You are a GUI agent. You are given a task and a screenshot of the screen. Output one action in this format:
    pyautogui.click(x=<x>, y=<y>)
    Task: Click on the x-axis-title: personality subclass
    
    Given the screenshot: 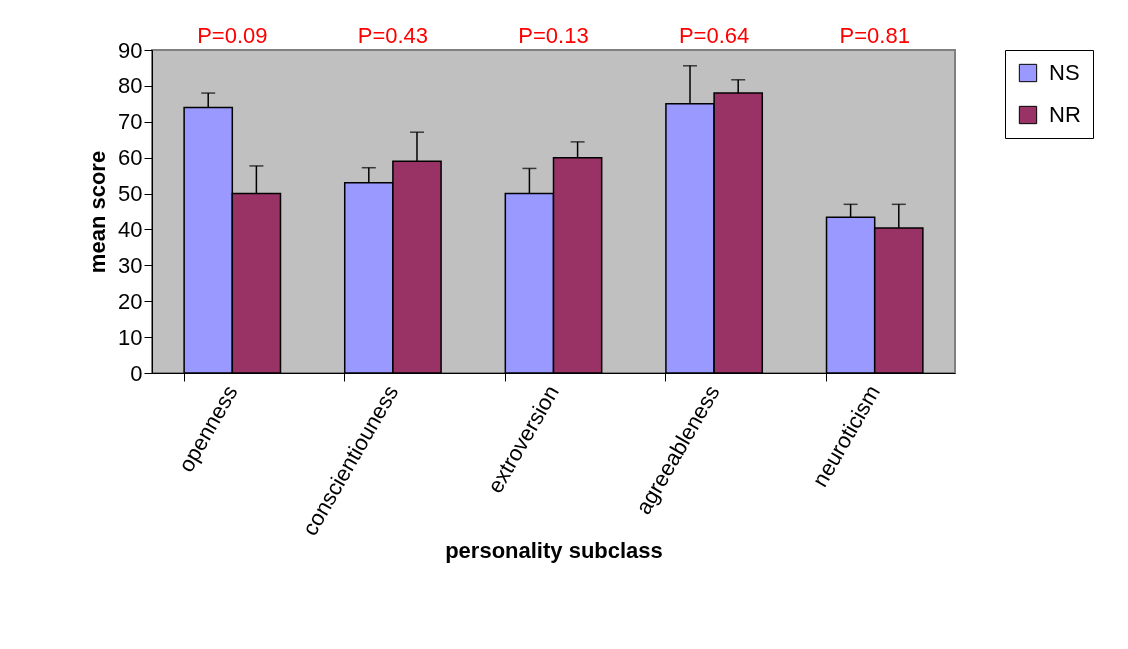 What is the action you would take?
    pyautogui.click(x=554, y=551)
    